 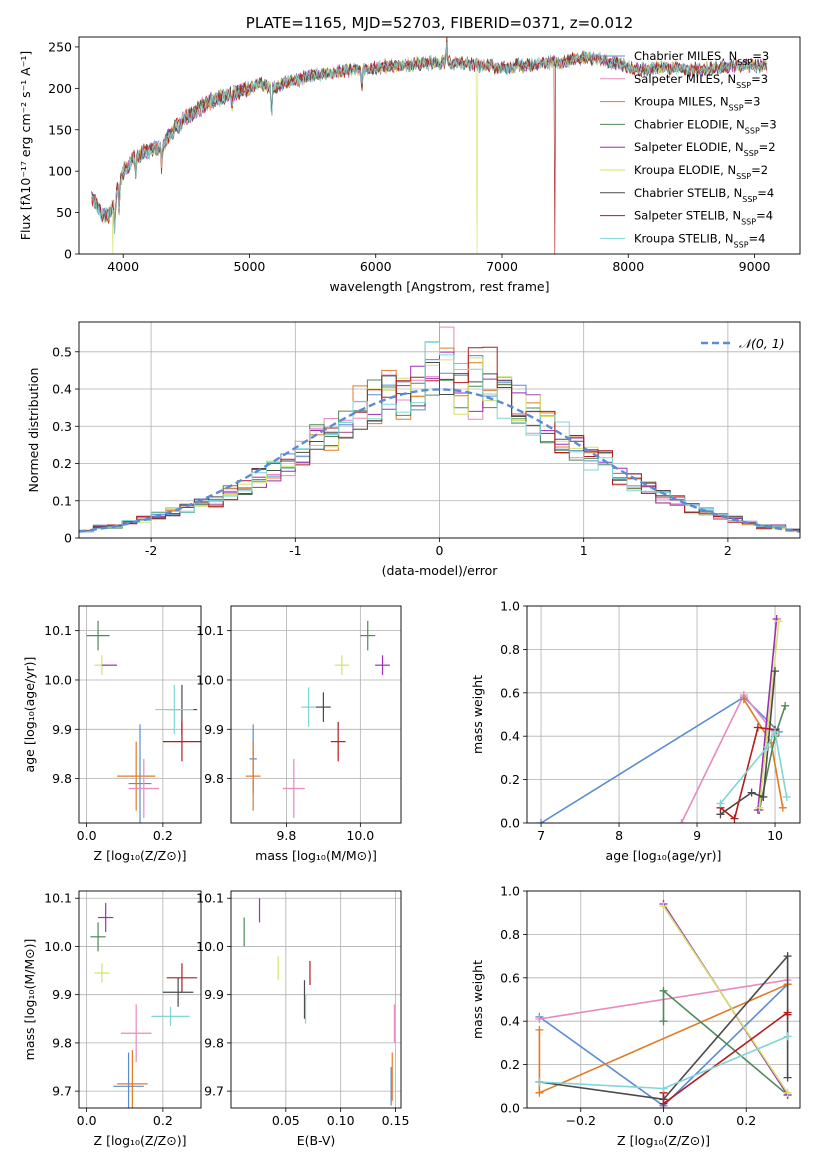 What do you see at coordinates (319, 1002) in the screenshot?
I see `plot-area-mass-vs-ebv` at bounding box center [319, 1002].